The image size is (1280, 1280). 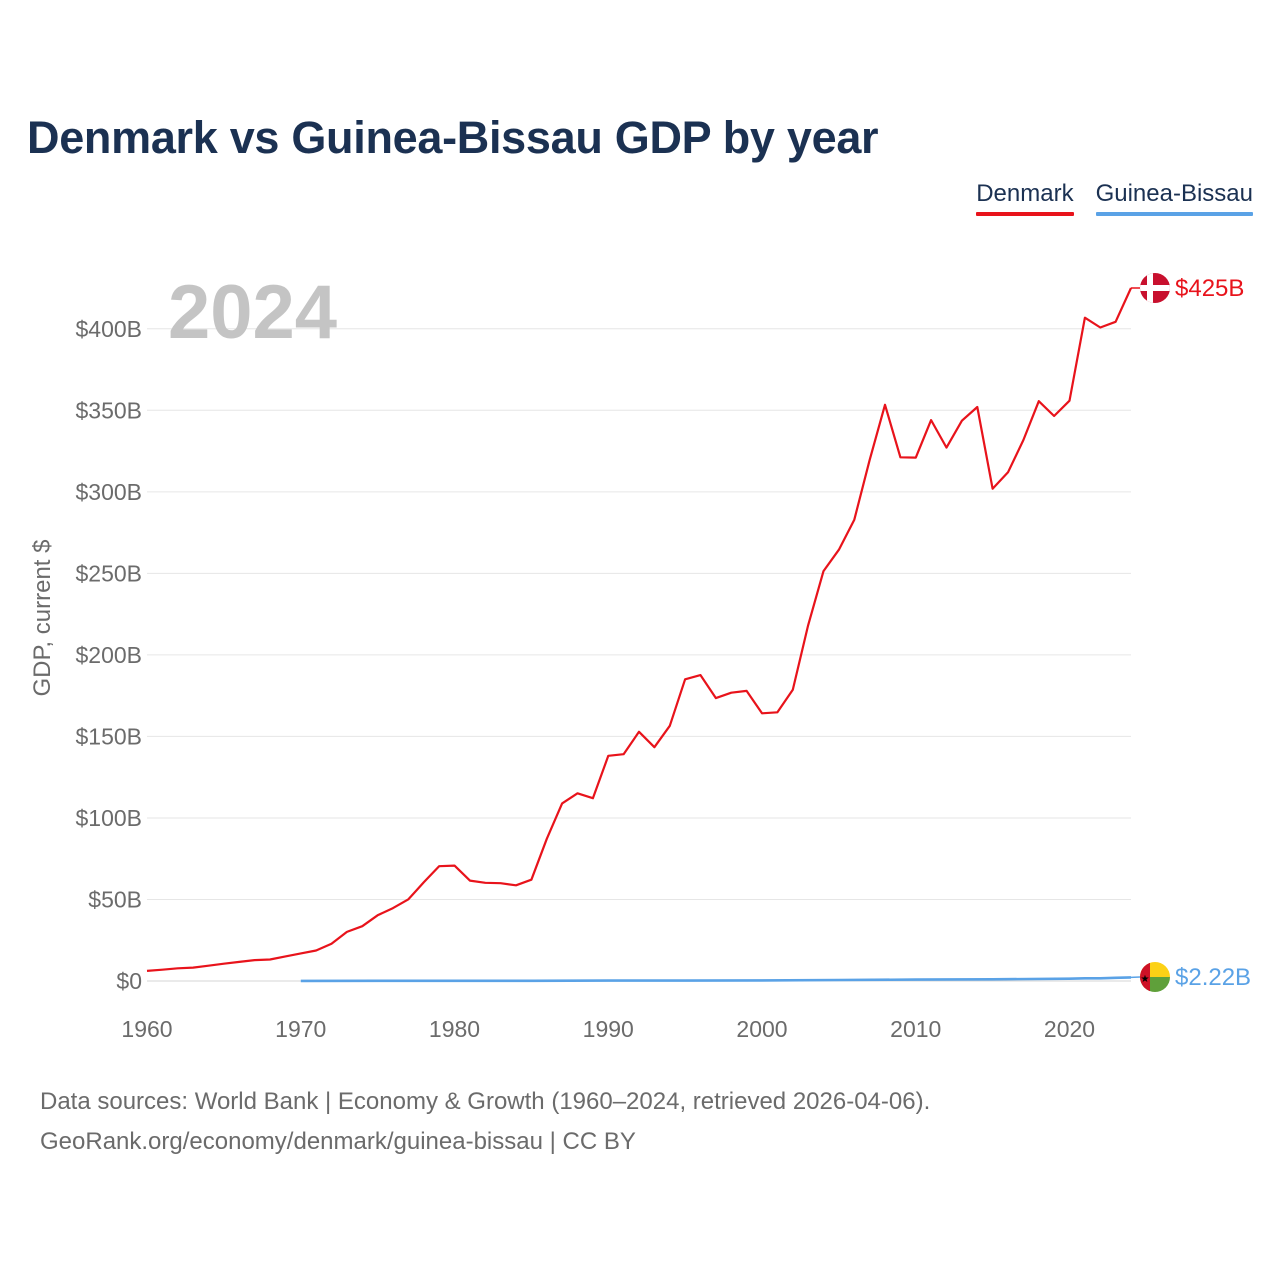 I want to click on x-tick-label: 1990, so click(x=608, y=1029).